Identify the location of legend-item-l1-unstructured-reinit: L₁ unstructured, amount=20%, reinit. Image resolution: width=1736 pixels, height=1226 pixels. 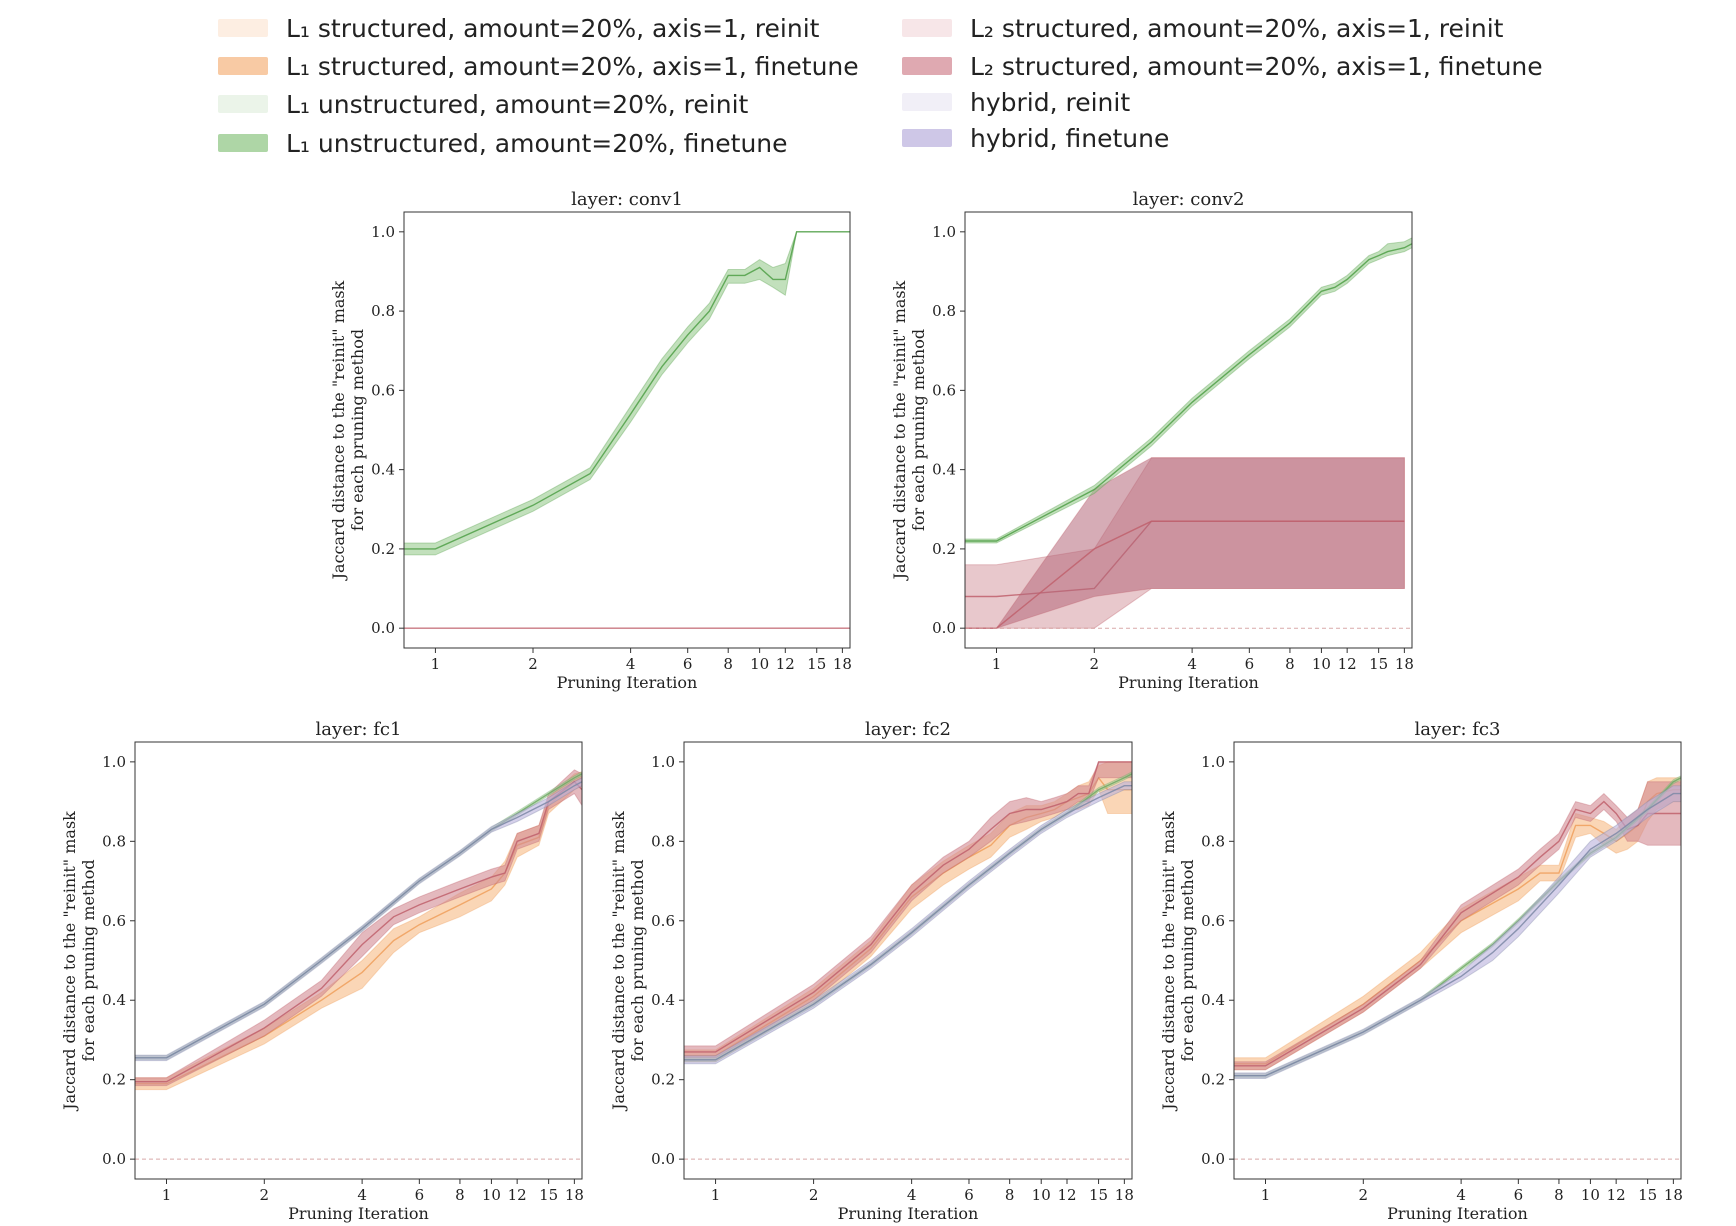
(483, 104).